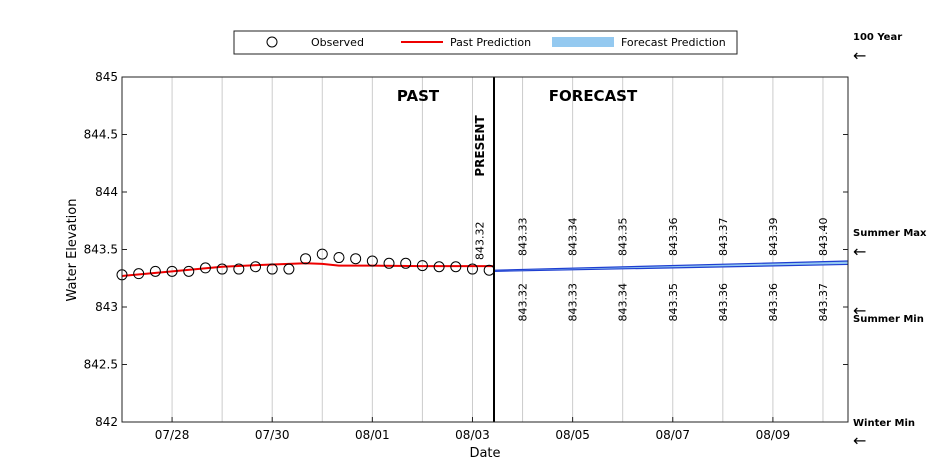  I want to click on legend-box, so click(485, 42).